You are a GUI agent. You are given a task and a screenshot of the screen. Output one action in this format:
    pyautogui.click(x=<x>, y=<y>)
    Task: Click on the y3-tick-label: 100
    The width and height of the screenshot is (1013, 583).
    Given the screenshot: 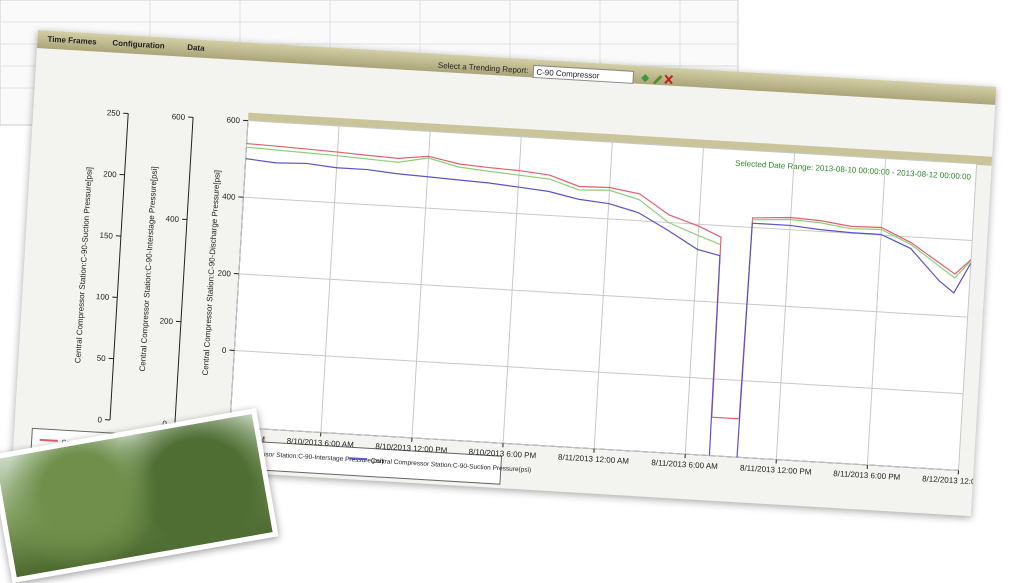 What is the action you would take?
    pyautogui.click(x=103, y=297)
    